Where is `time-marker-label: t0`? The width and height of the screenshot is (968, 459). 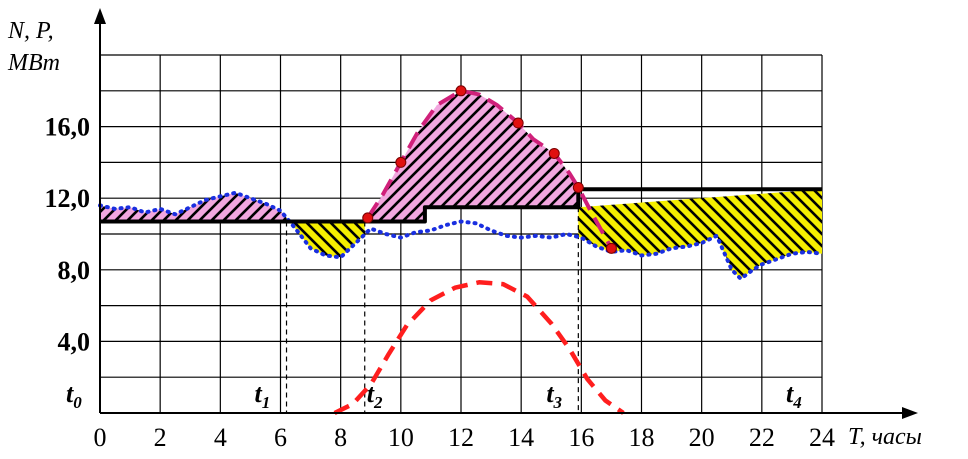
time-marker-label: t0 is located at coordinates (74, 395).